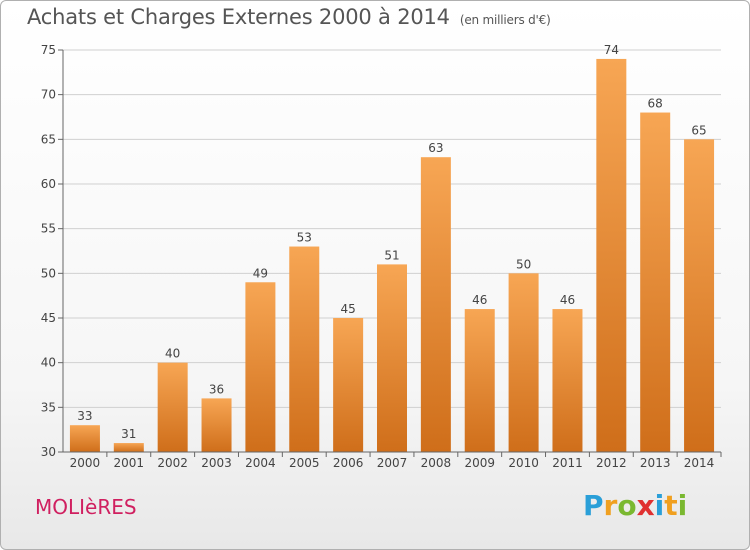 The height and width of the screenshot is (550, 750). I want to click on bar-value-label: 36, so click(216, 389).